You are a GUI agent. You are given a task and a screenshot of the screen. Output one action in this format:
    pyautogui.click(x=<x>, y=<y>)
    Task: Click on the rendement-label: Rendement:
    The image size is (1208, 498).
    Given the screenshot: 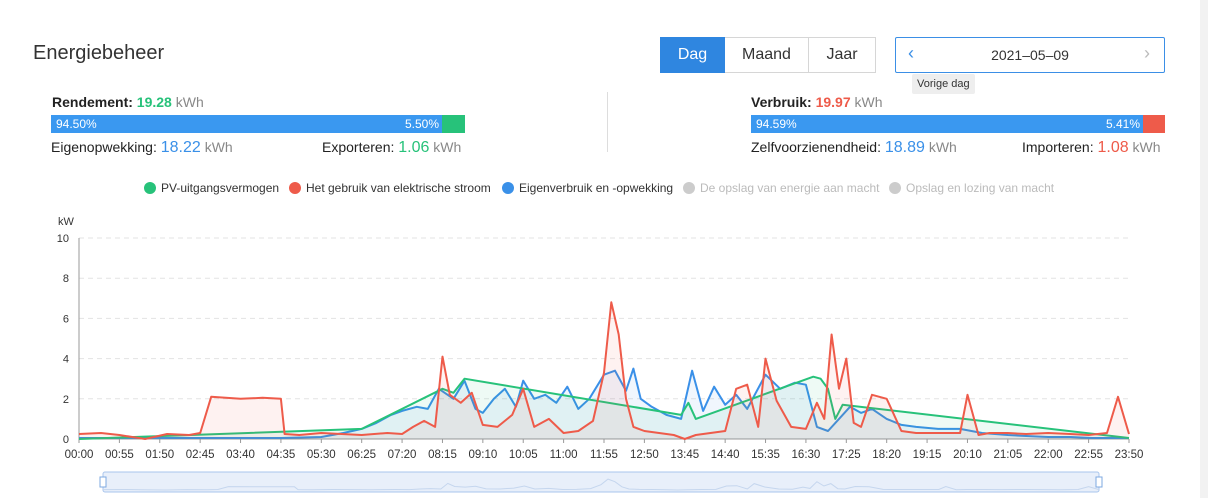 What is the action you would take?
    pyautogui.click(x=92, y=102)
    